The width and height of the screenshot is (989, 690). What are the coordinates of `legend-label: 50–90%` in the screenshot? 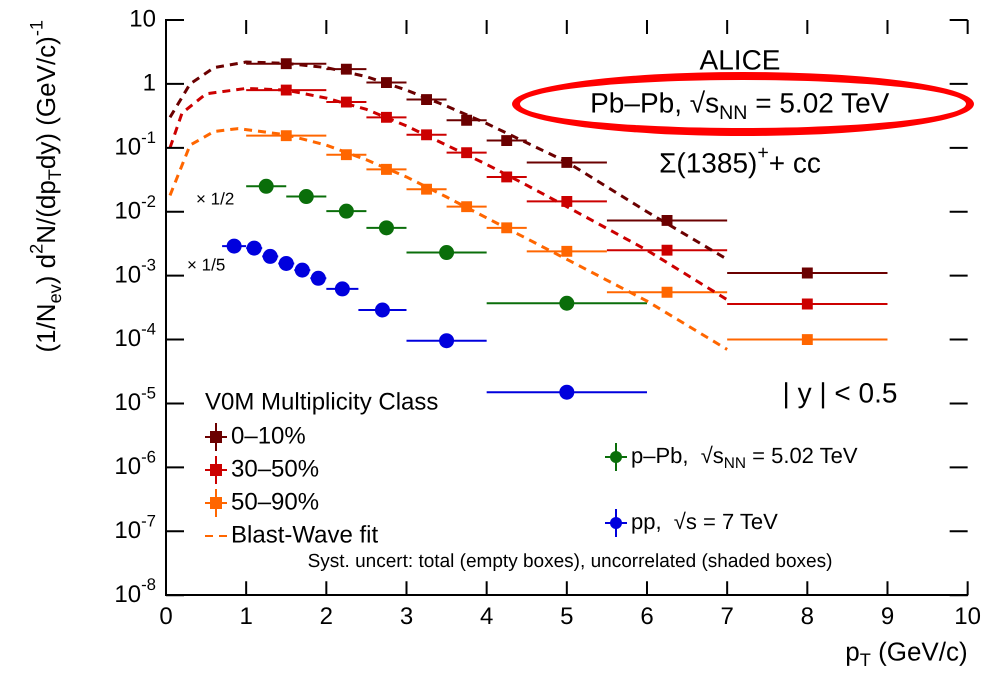 It's located at (275, 502).